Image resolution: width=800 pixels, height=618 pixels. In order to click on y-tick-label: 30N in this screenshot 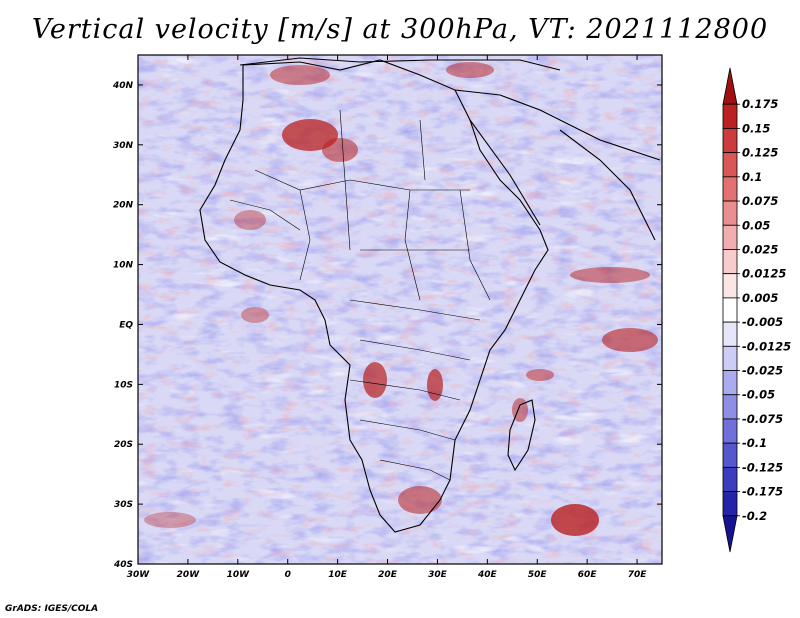, I will do `click(123, 146)`.